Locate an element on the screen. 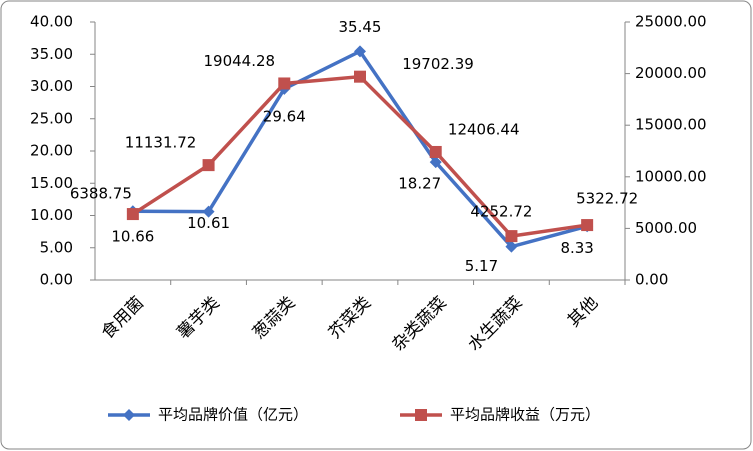 Image resolution: width=753 pixels, height=451 pixels. y2-tick-label: 0.00 is located at coordinates (651, 280).